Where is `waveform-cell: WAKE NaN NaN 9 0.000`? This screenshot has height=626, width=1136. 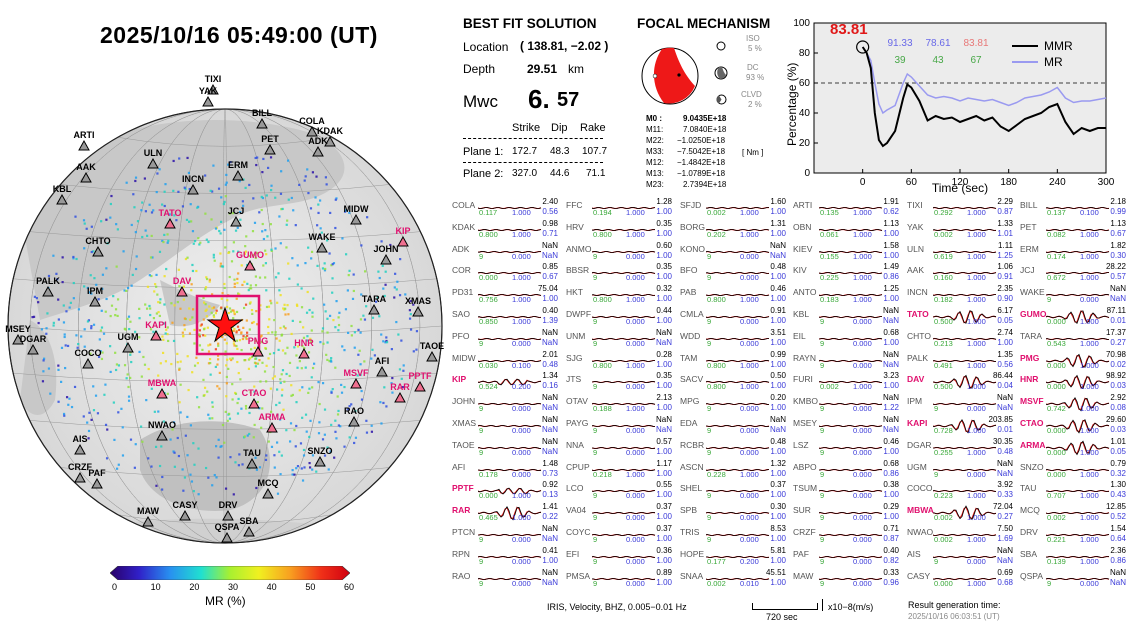 waveform-cell: WAKE NaN NaN 9 0.000 is located at coordinates (1073, 295).